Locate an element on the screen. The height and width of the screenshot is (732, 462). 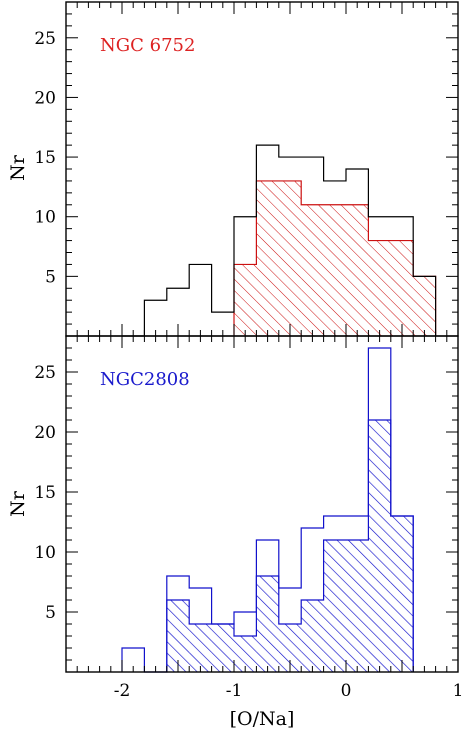
x-axis-title: [O/Na] is located at coordinates (262, 719).